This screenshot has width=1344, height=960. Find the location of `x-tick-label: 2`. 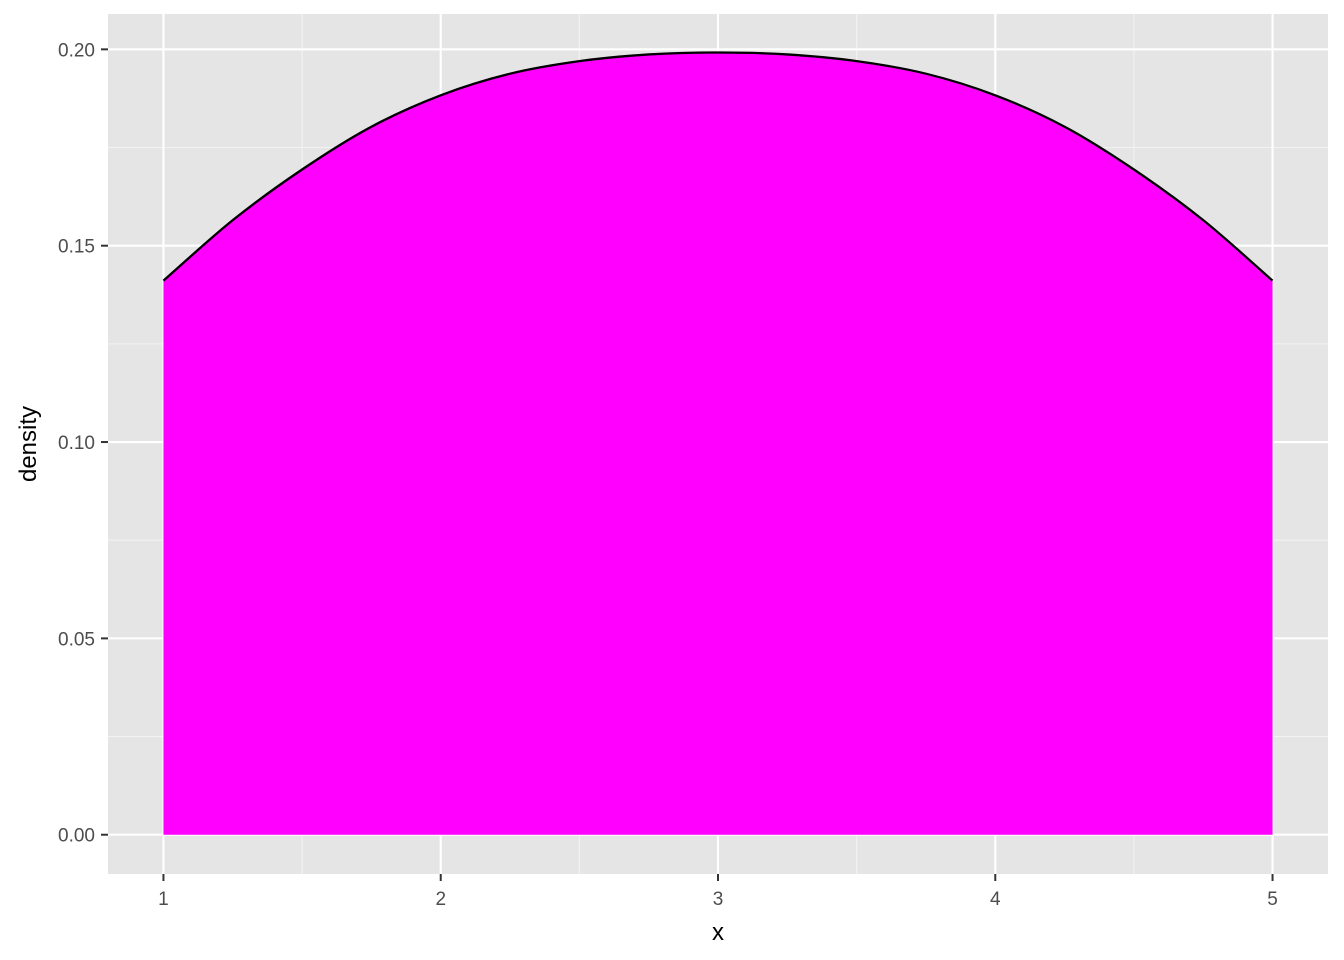

x-tick-label: 2 is located at coordinates (440, 899).